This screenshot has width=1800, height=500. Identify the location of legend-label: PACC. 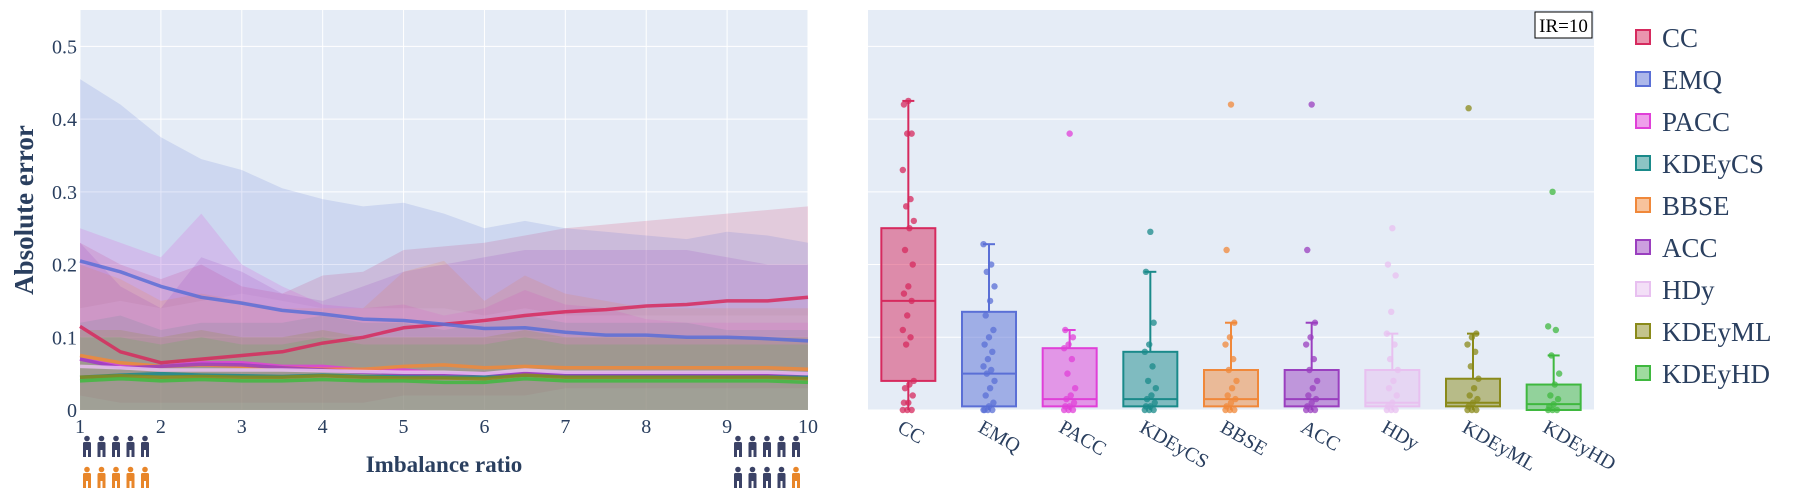
(1696, 122).